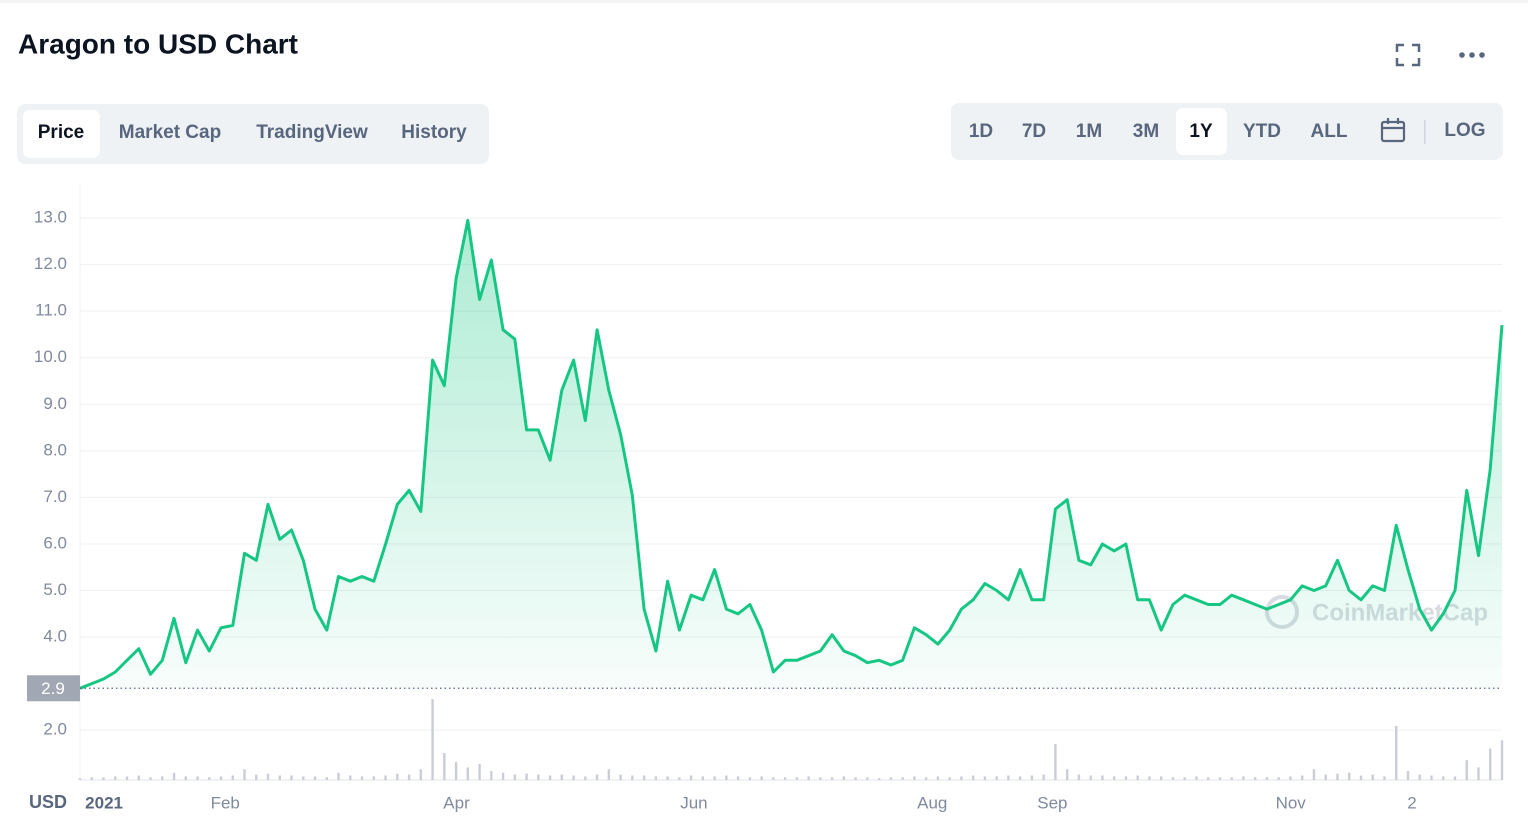  What do you see at coordinates (253, 134) in the screenshot?
I see `tab-bar` at bounding box center [253, 134].